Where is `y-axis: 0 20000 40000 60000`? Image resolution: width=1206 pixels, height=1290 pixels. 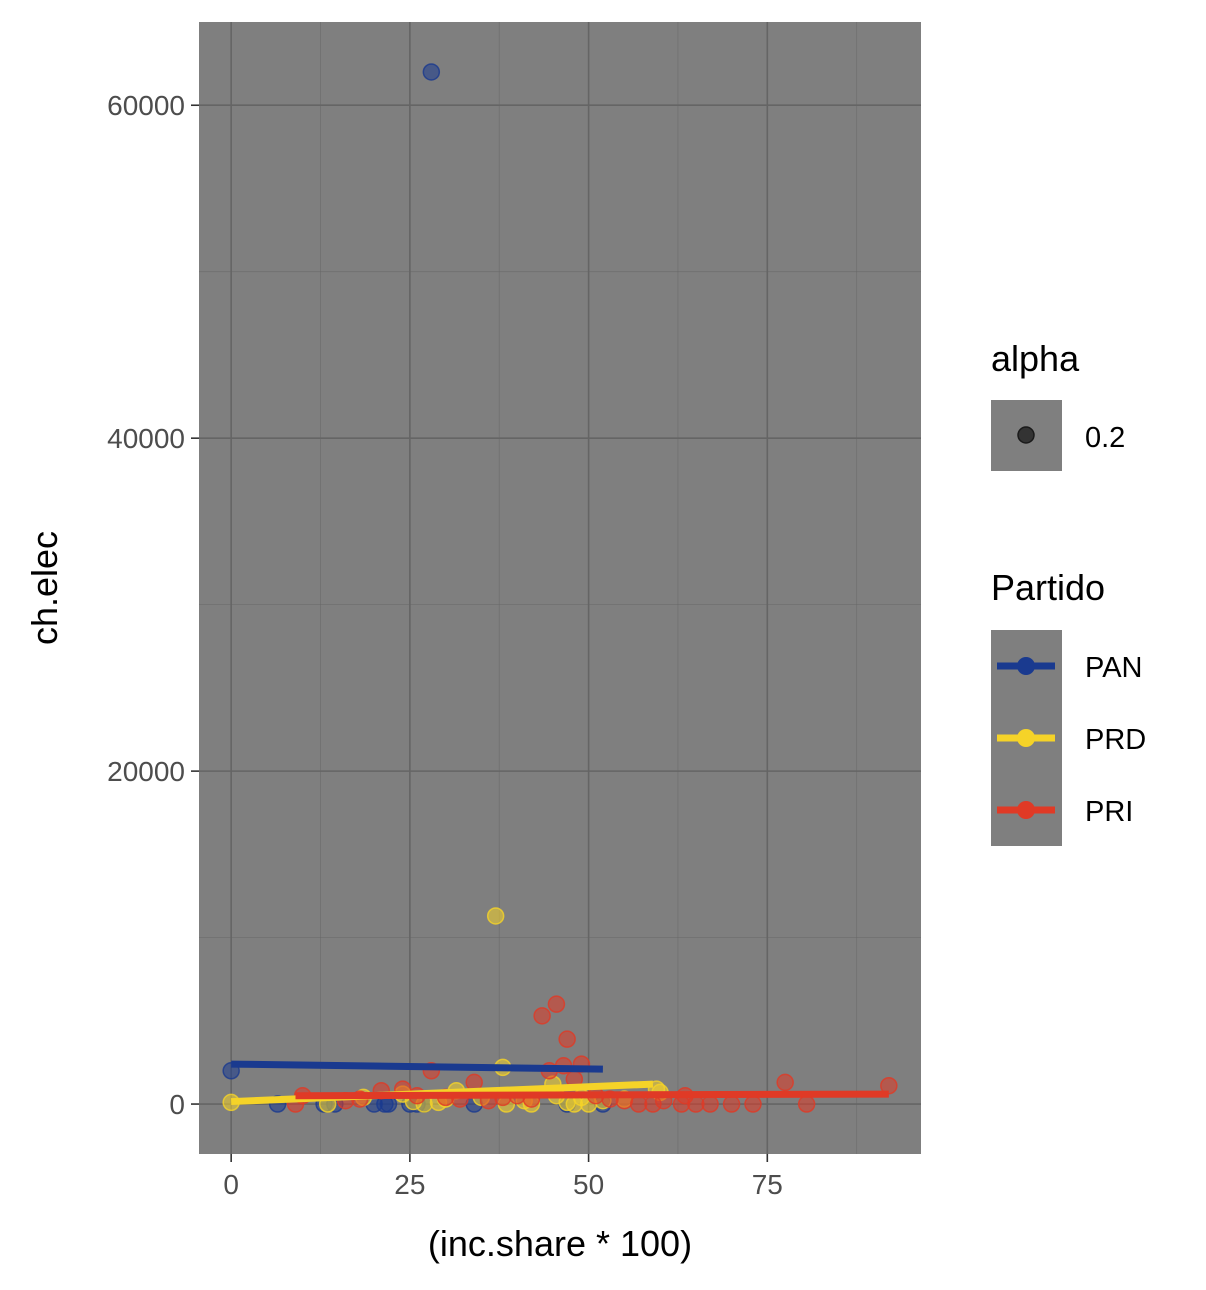
y-axis: 0 20000 40000 60000 is located at coordinates (153, 605).